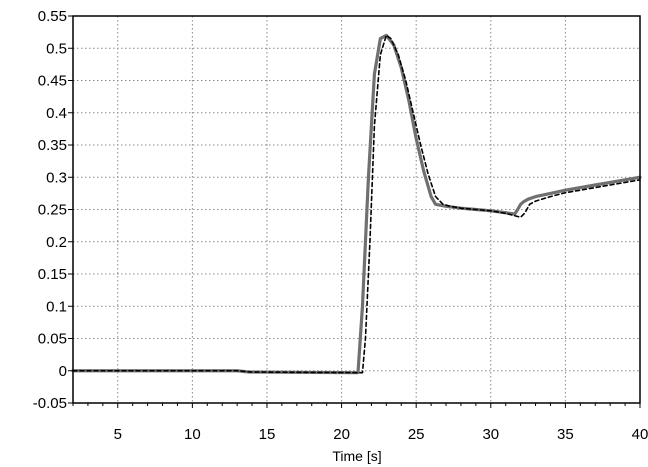  What do you see at coordinates (118, 434) in the screenshot?
I see `x-tick-label: 5` at bounding box center [118, 434].